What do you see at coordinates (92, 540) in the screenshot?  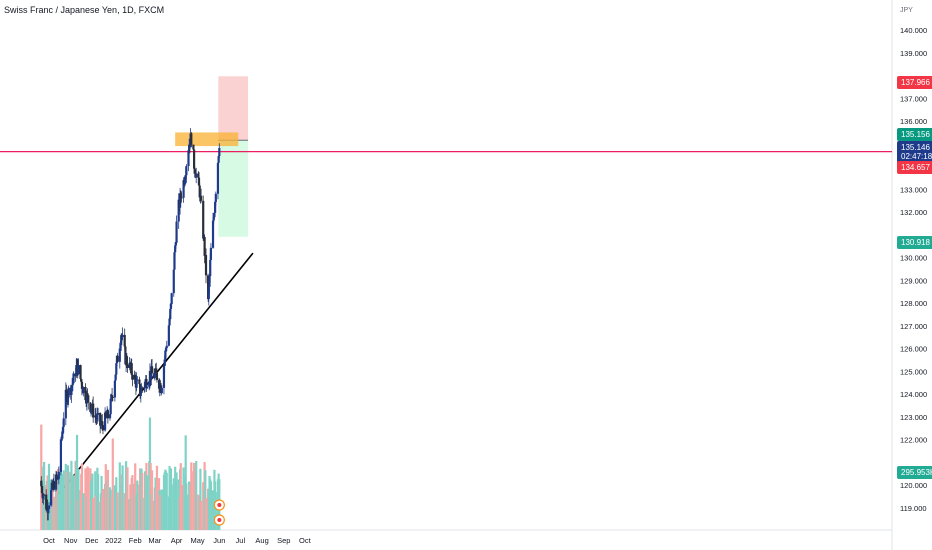 I see `x-tick-label: Dec` at bounding box center [92, 540].